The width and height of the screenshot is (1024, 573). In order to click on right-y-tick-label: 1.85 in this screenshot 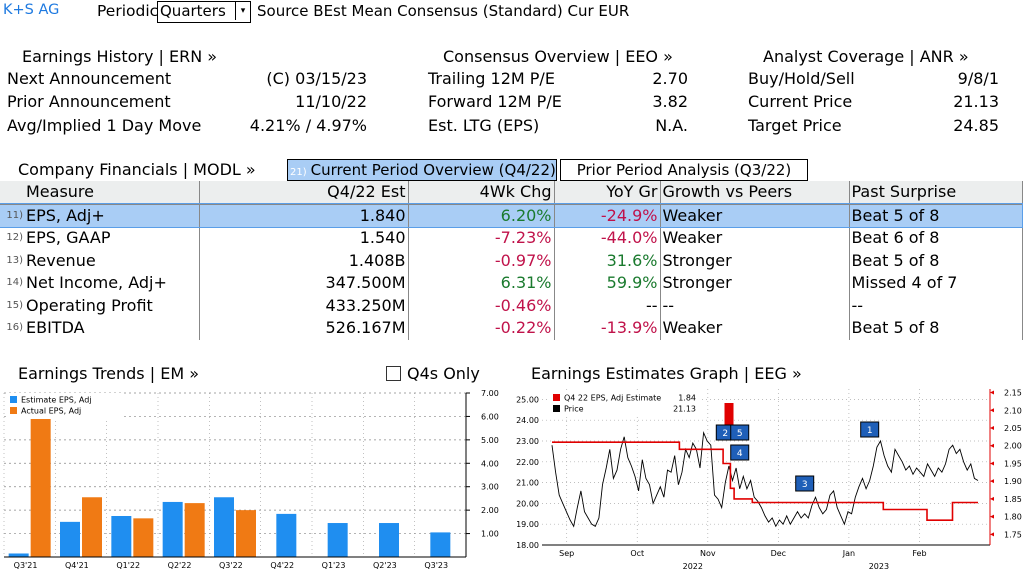, I will do `click(1013, 499)`.